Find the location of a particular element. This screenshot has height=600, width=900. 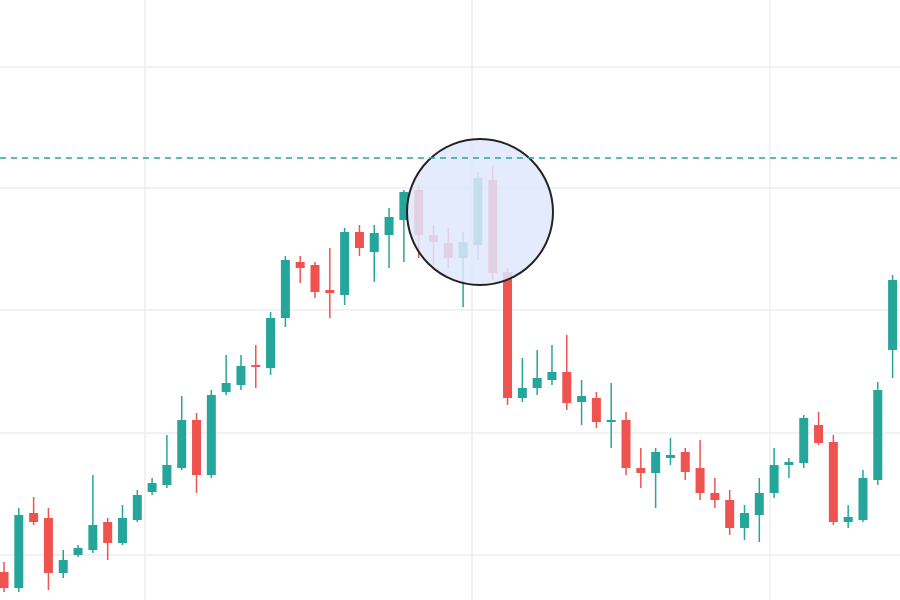

highlight-circle is located at coordinates (480, 212).